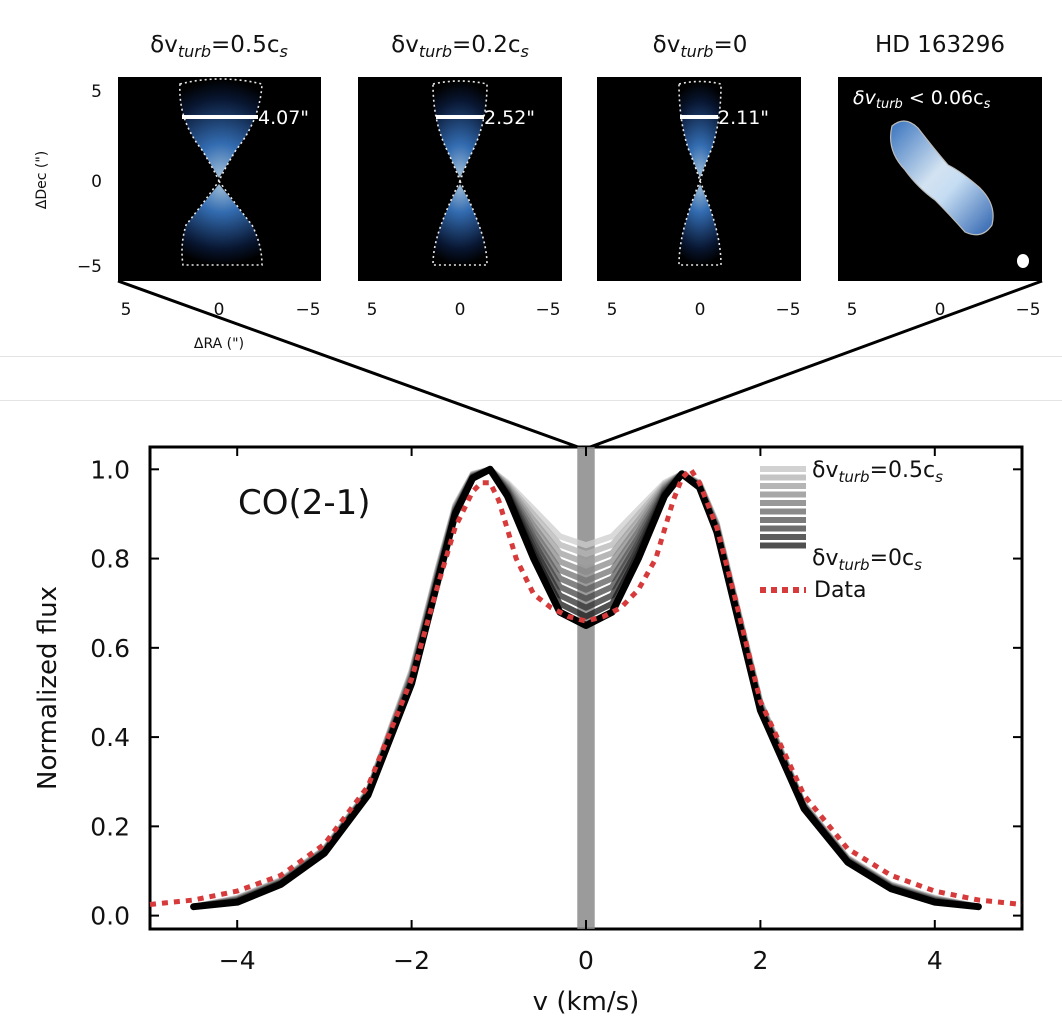 This screenshot has height=1028, width=1062. Describe the element at coordinates (787, 310) in the screenshot. I see `ptick-3-right: −5` at that location.